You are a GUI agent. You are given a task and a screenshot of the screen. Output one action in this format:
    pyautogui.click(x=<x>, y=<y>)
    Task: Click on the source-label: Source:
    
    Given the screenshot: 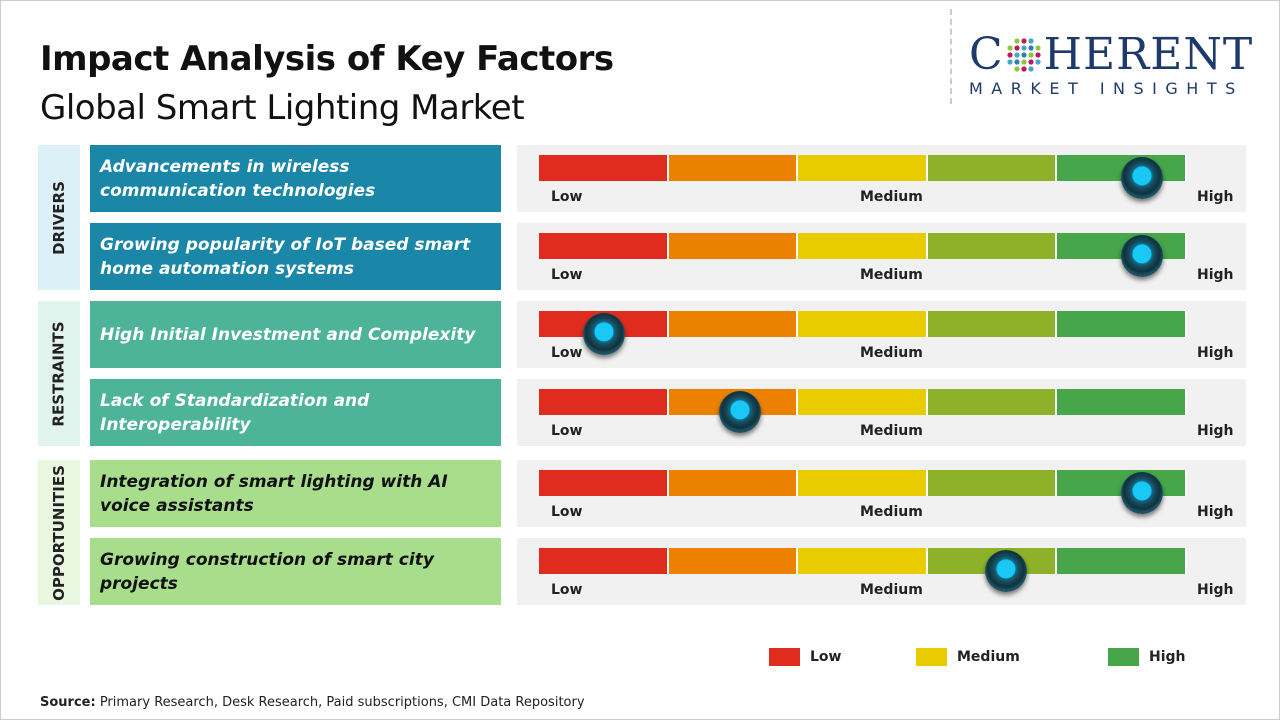 What is the action you would take?
    pyautogui.click(x=68, y=702)
    